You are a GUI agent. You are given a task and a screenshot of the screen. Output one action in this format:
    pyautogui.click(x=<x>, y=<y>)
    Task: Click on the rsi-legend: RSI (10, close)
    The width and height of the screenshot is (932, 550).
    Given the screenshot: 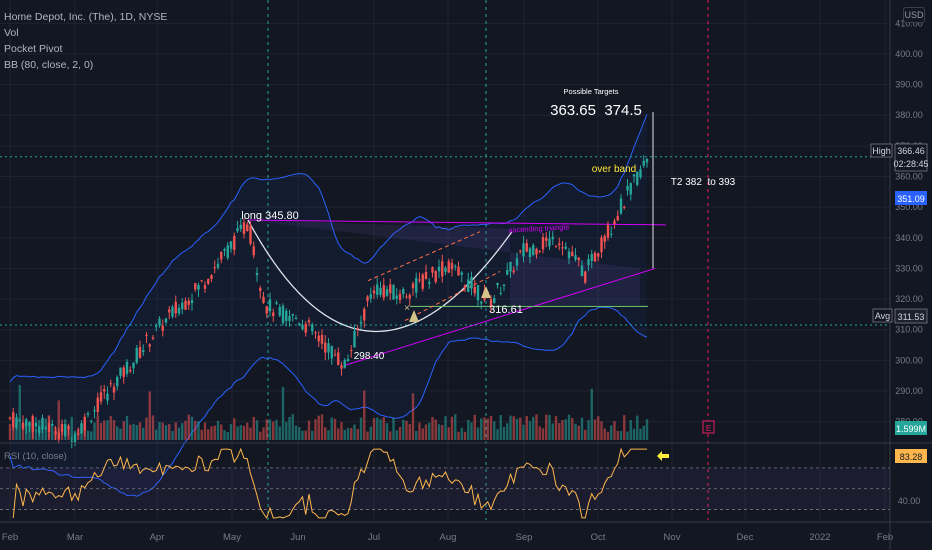 What is the action you would take?
    pyautogui.click(x=35, y=456)
    